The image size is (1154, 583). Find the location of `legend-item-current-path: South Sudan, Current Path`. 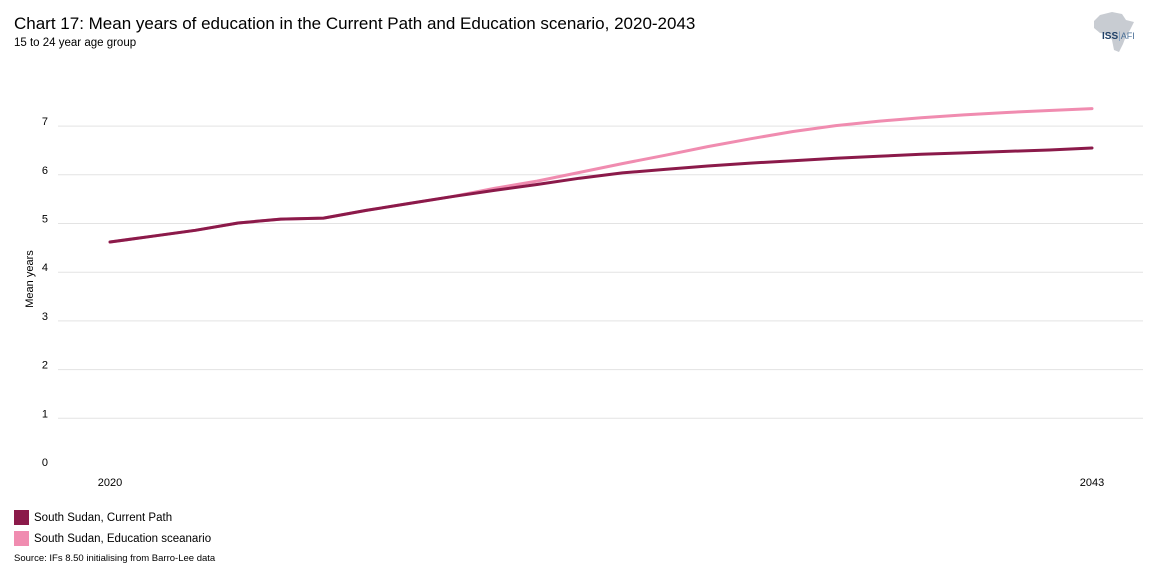

legend-item-current-path: South Sudan, Current Path is located at coordinates (112, 517).